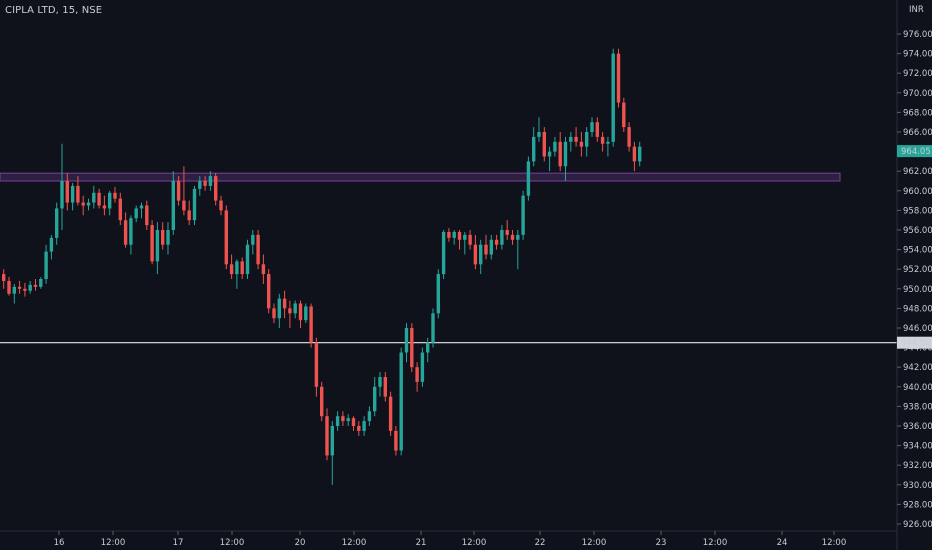 The height and width of the screenshot is (550, 932). Describe the element at coordinates (59, 543) in the screenshot. I see `time-tick-label: 16` at that location.